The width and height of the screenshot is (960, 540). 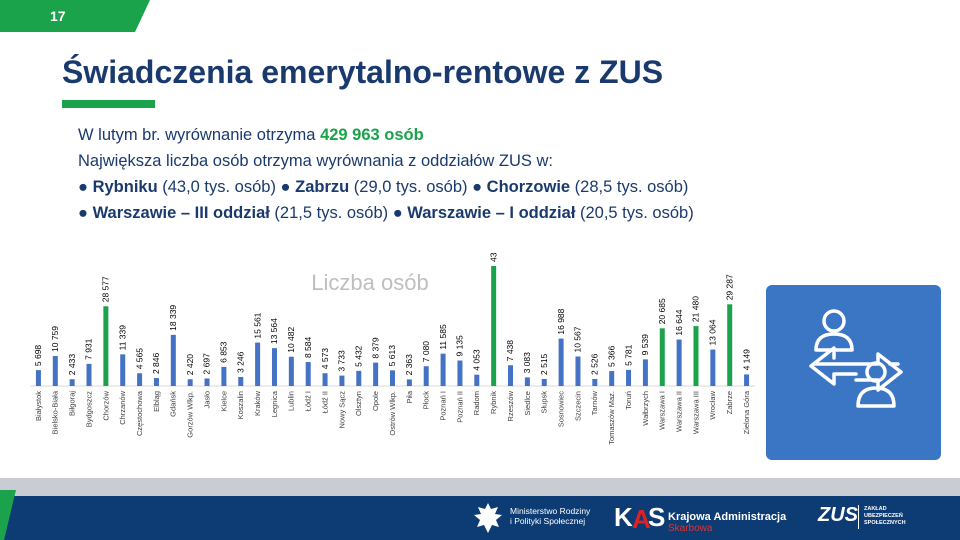 I want to click on value-label: 3 083, so click(x=527, y=363).